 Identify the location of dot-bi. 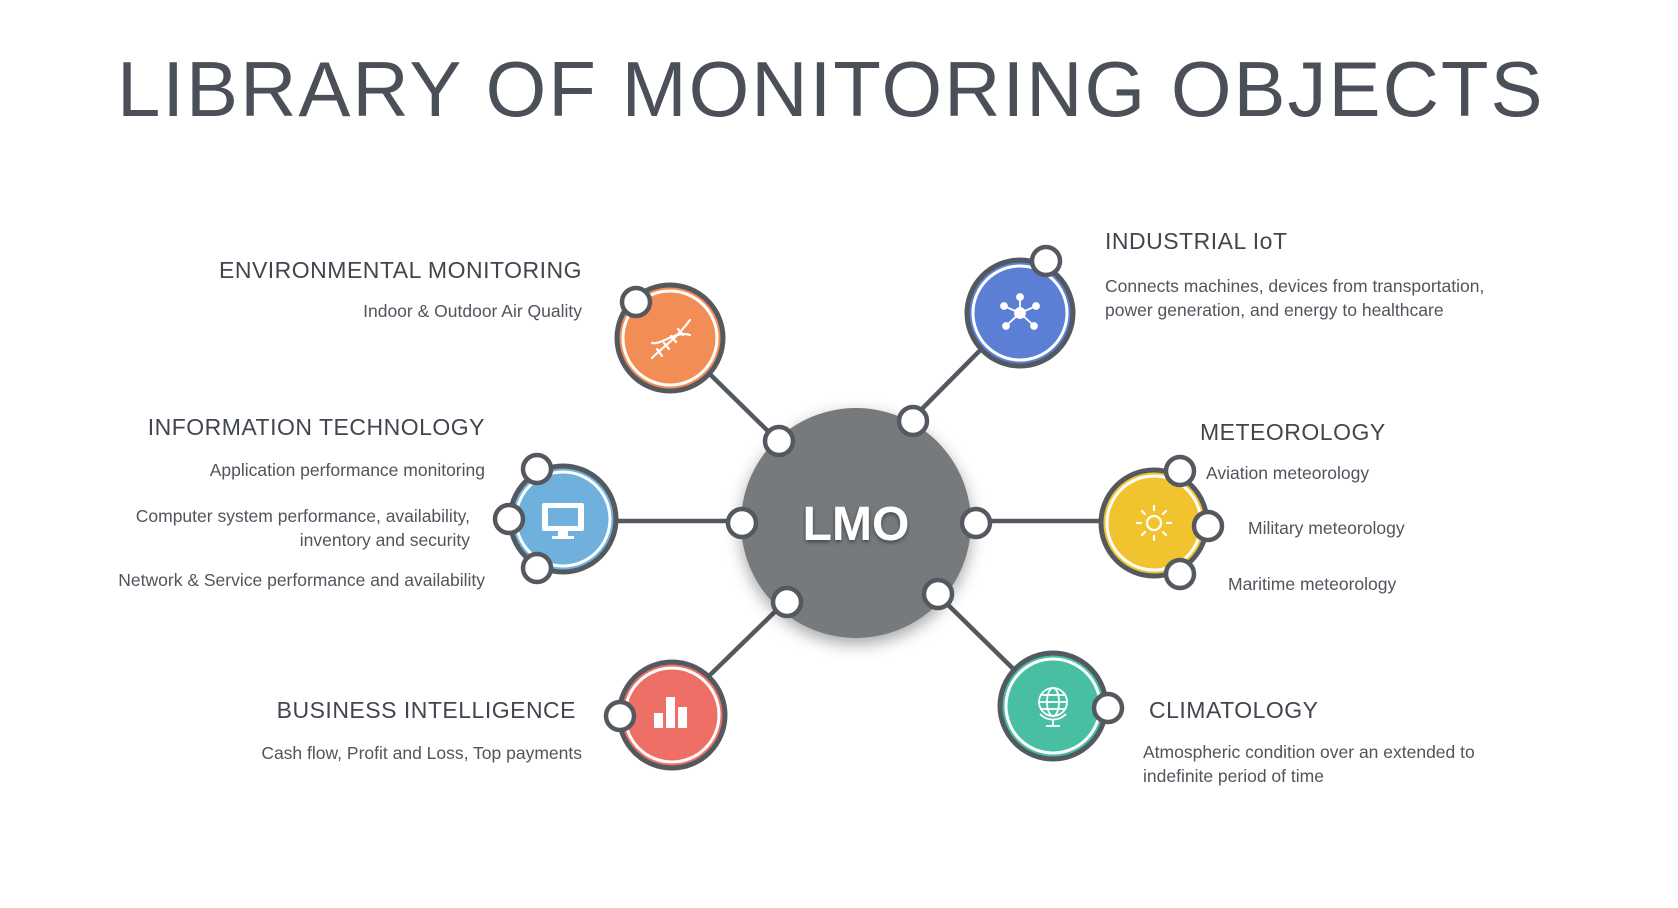
(620, 716).